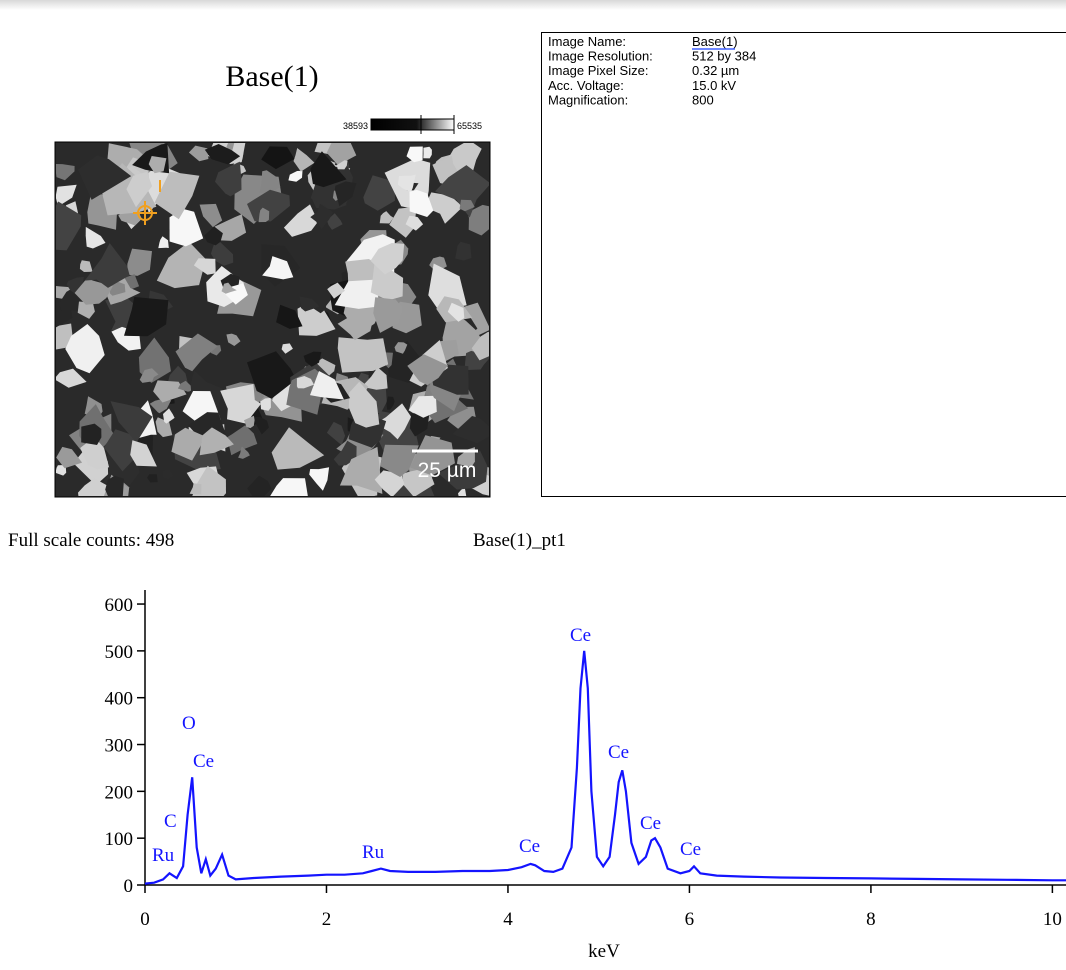 The image size is (1066, 970). Describe the element at coordinates (119, 746) in the screenshot. I see `y-tick-label: 300` at that location.